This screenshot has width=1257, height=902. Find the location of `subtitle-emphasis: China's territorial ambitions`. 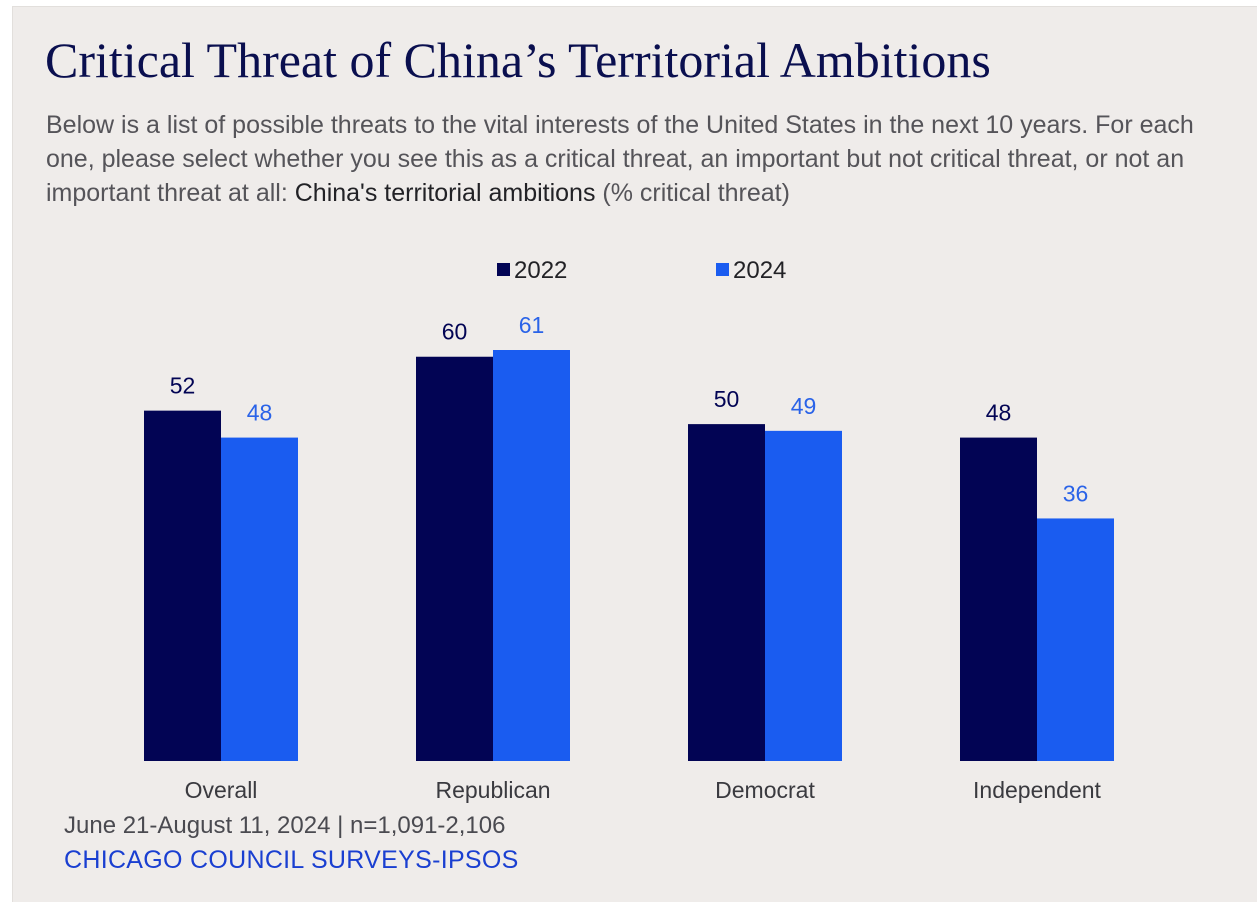

subtitle-emphasis: China's territorial ambitions is located at coordinates (445, 193).